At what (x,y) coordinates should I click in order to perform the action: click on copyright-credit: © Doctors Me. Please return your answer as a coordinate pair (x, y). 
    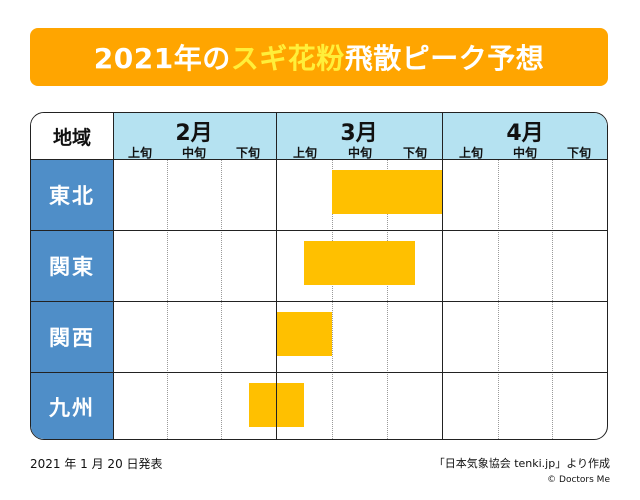
    Looking at the image, I should click on (578, 480).